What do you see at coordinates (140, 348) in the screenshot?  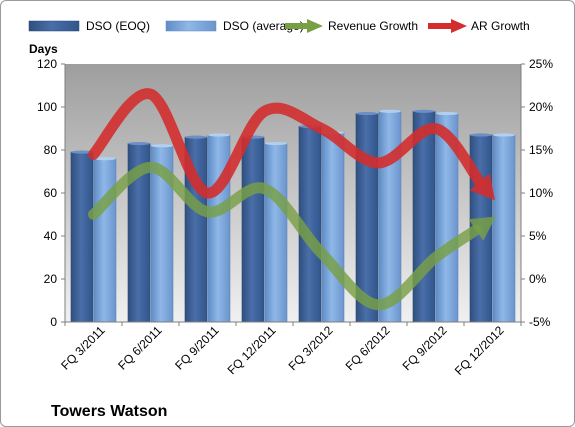 I see `x-tick-label-1: FQ 6/2011` at bounding box center [140, 348].